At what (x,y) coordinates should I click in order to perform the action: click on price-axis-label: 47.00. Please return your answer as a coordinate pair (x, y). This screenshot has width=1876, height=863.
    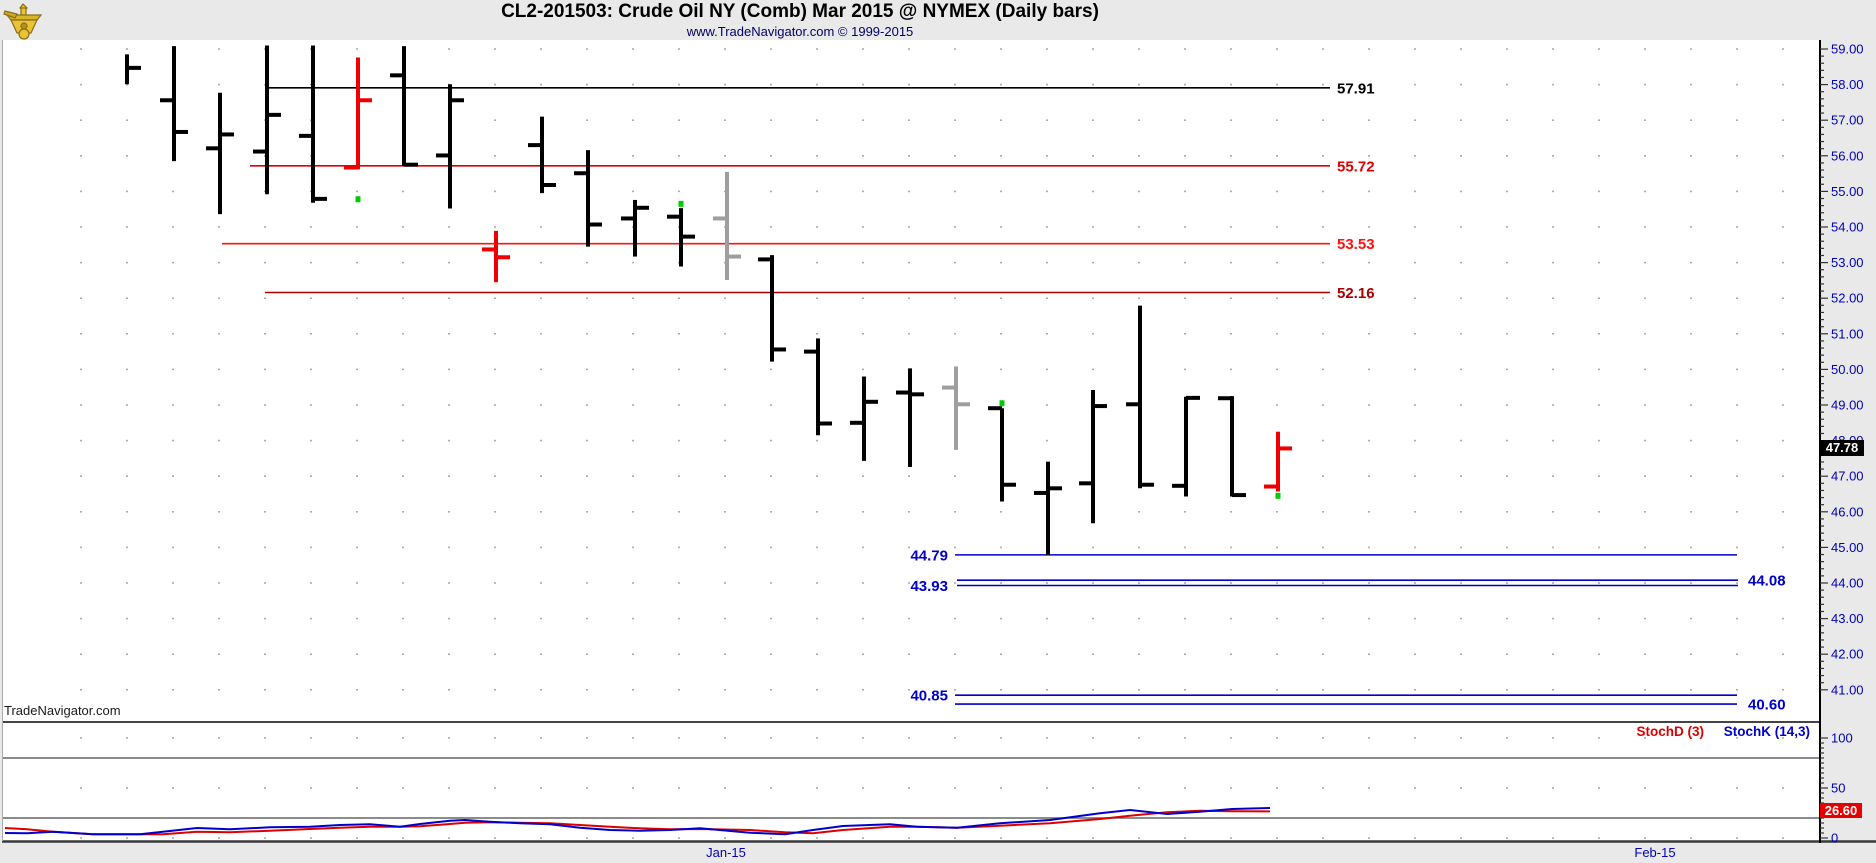
    Looking at the image, I should click on (1847, 476).